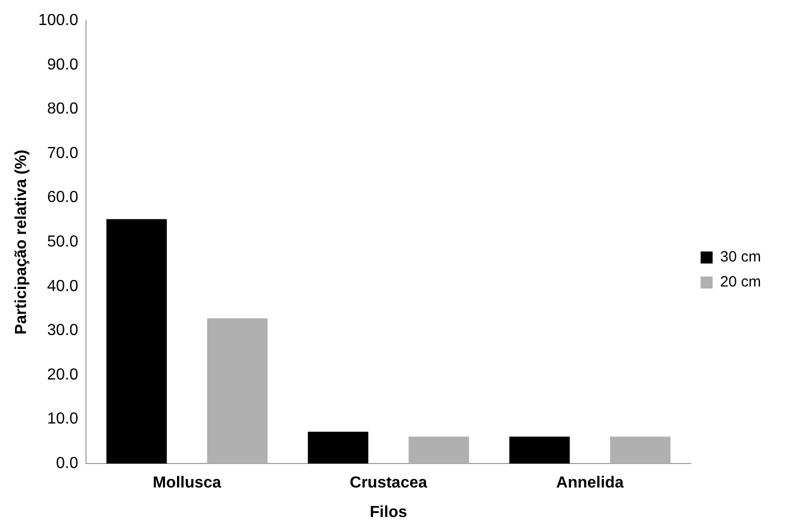 The height and width of the screenshot is (530, 789). What do you see at coordinates (741, 282) in the screenshot?
I see `legend-label: 20 cm` at bounding box center [741, 282].